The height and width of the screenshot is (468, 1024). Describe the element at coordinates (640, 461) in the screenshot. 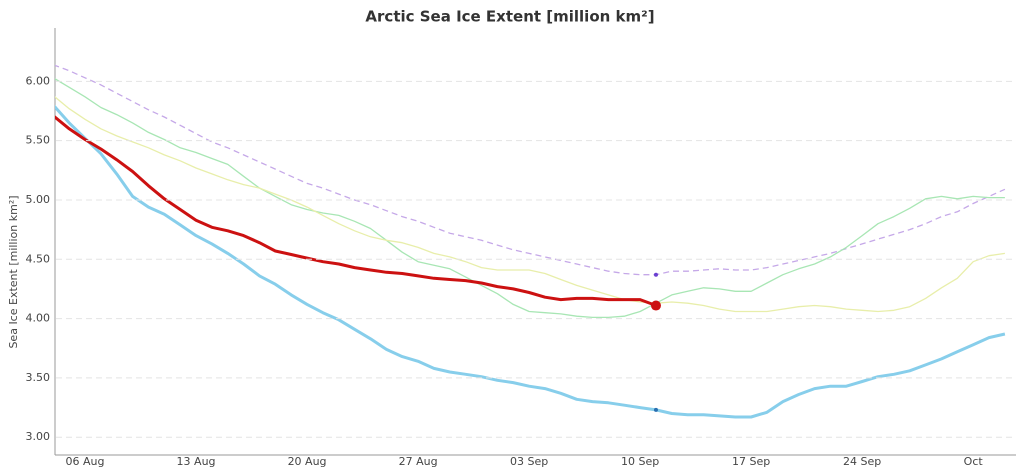

I see `x-tick-label: 10 Sep` at that location.